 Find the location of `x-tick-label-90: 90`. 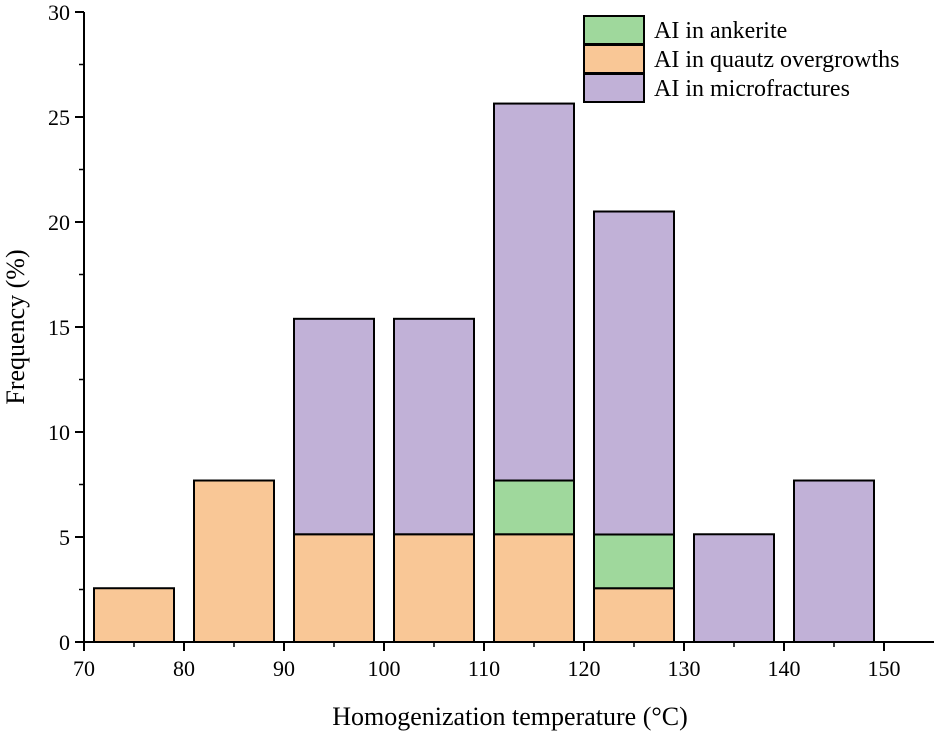

x-tick-label-90: 90 is located at coordinates (284, 668).